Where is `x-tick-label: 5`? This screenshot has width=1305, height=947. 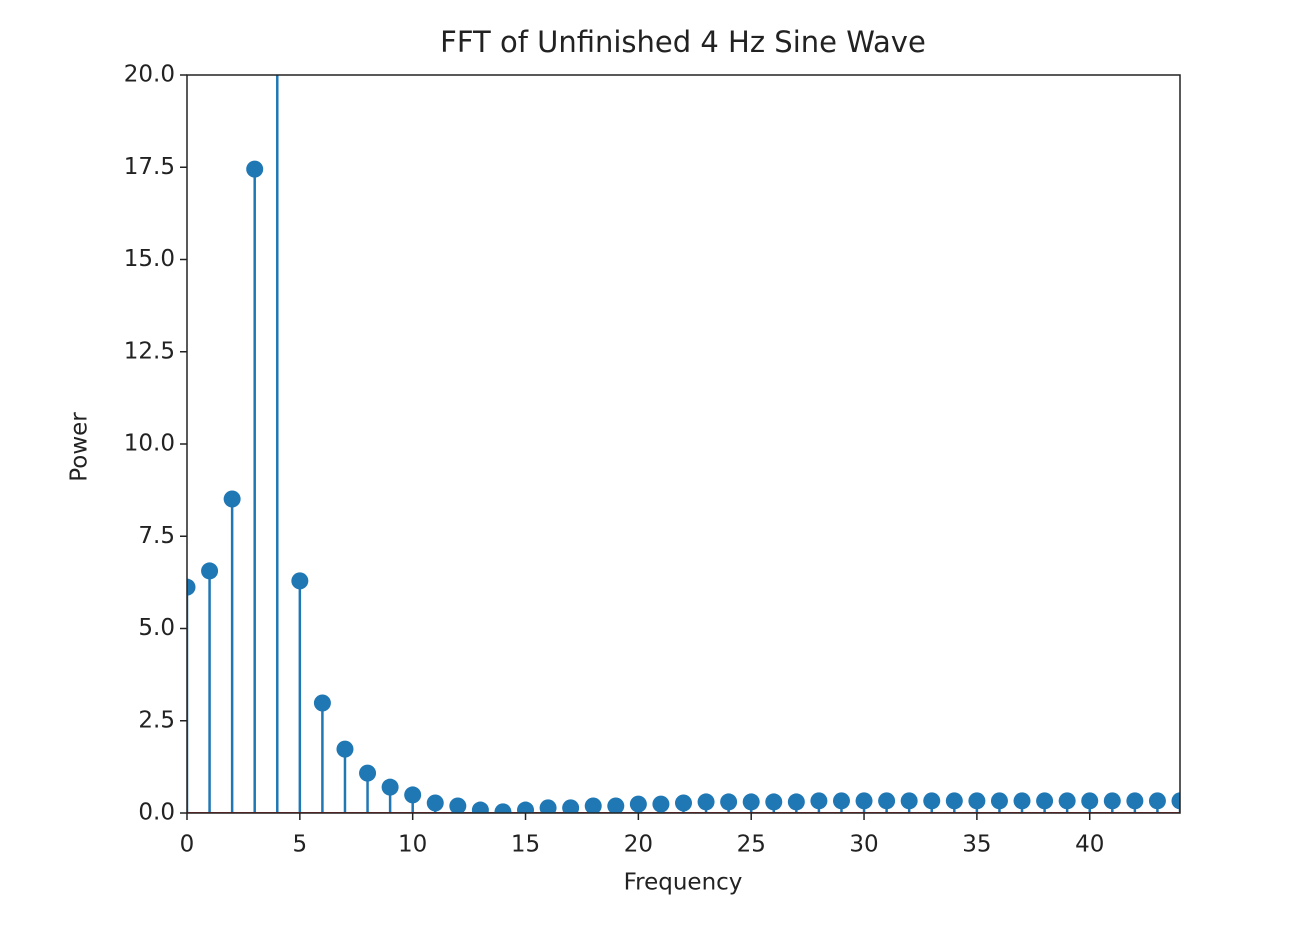 x-tick-label: 5 is located at coordinates (300, 845).